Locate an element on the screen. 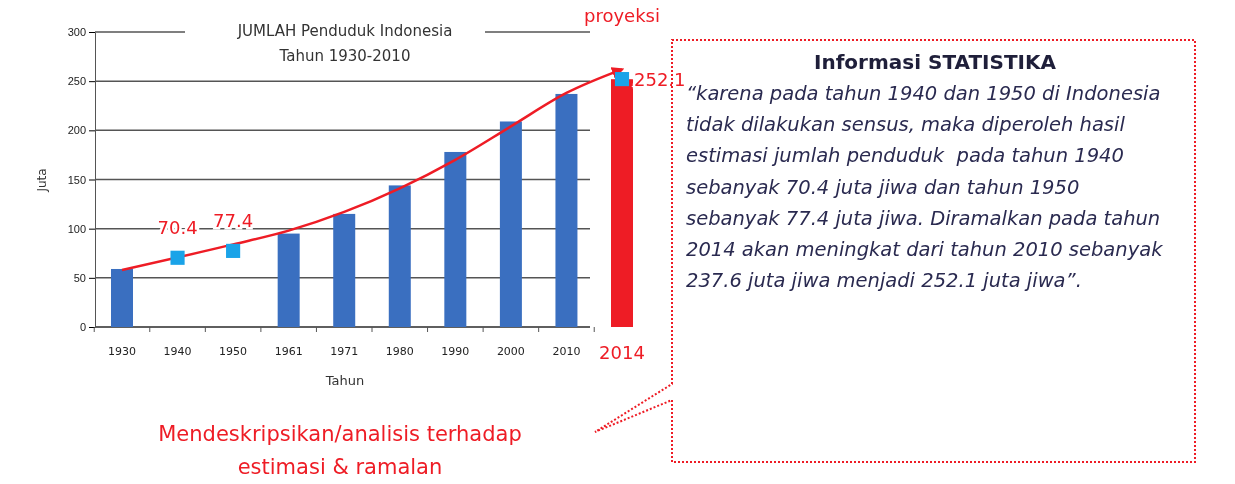 The image size is (1235, 484). text: Mendeskripsikan/analisis terhadap estimasi & ramalan is located at coordinates (340, 450).